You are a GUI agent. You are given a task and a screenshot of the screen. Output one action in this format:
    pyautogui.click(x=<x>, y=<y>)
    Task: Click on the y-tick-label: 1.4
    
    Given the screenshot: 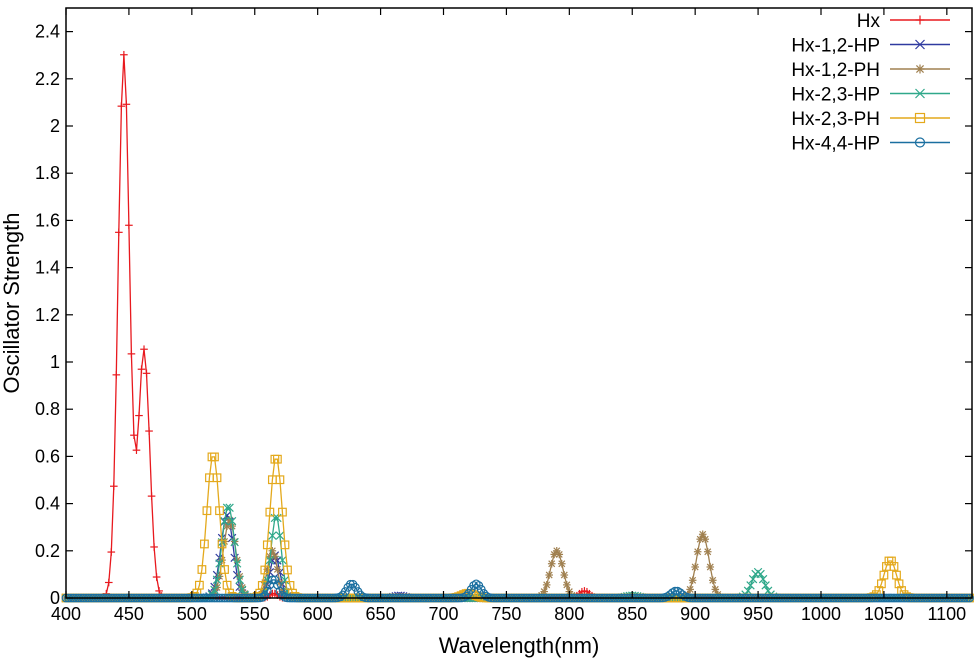 What is the action you would take?
    pyautogui.click(x=47, y=268)
    